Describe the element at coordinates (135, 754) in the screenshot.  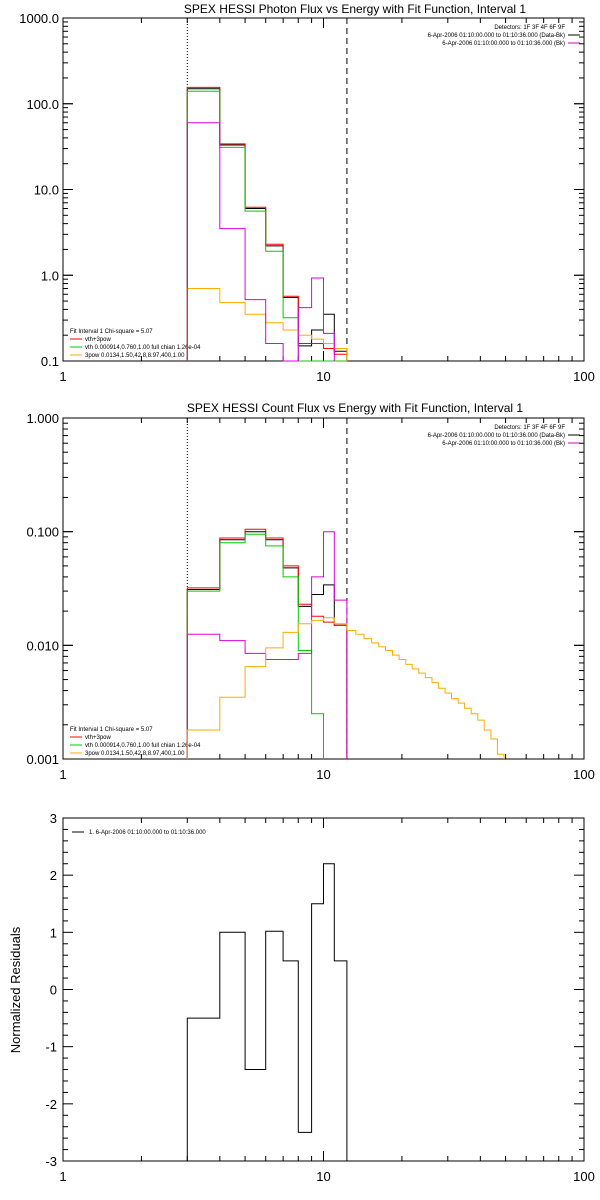
I see `panel-2-3pow-params: 3pow 0.0134,1.50,42.8,8.97,400,1.00` at that location.